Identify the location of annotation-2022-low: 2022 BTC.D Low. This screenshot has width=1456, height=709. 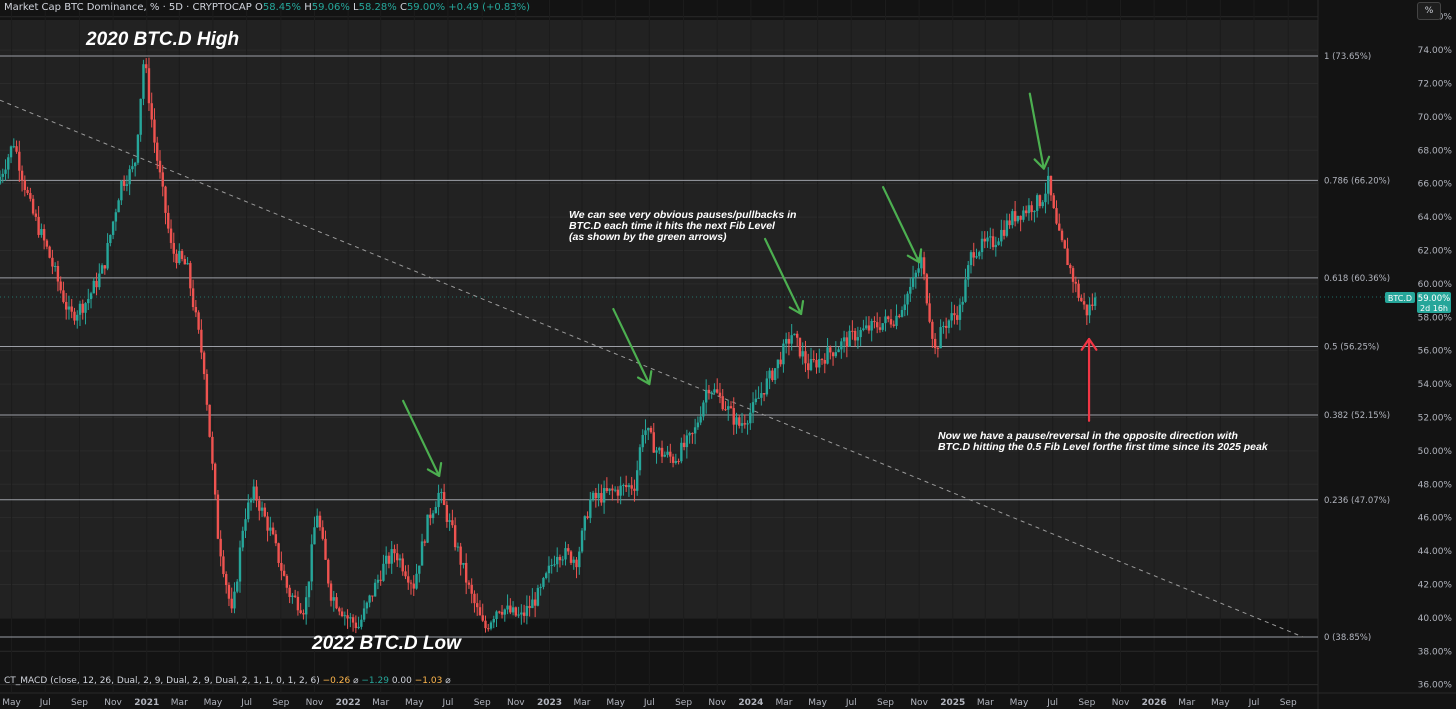
(386, 643).